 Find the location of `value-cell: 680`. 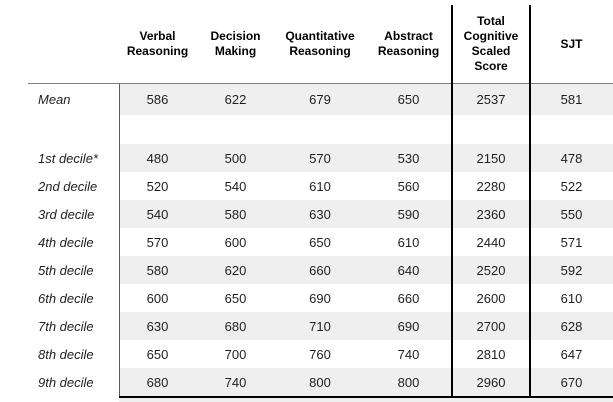

value-cell: 680 is located at coordinates (157, 382).